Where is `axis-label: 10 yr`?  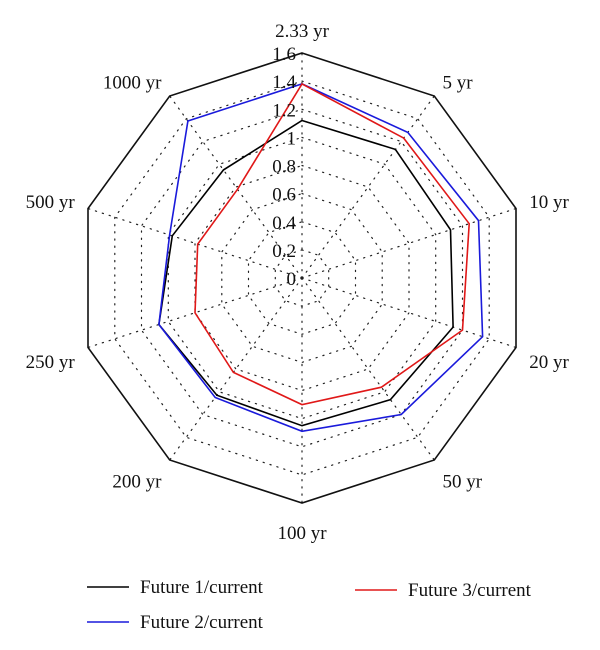
axis-label: 10 yr is located at coordinates (549, 202).